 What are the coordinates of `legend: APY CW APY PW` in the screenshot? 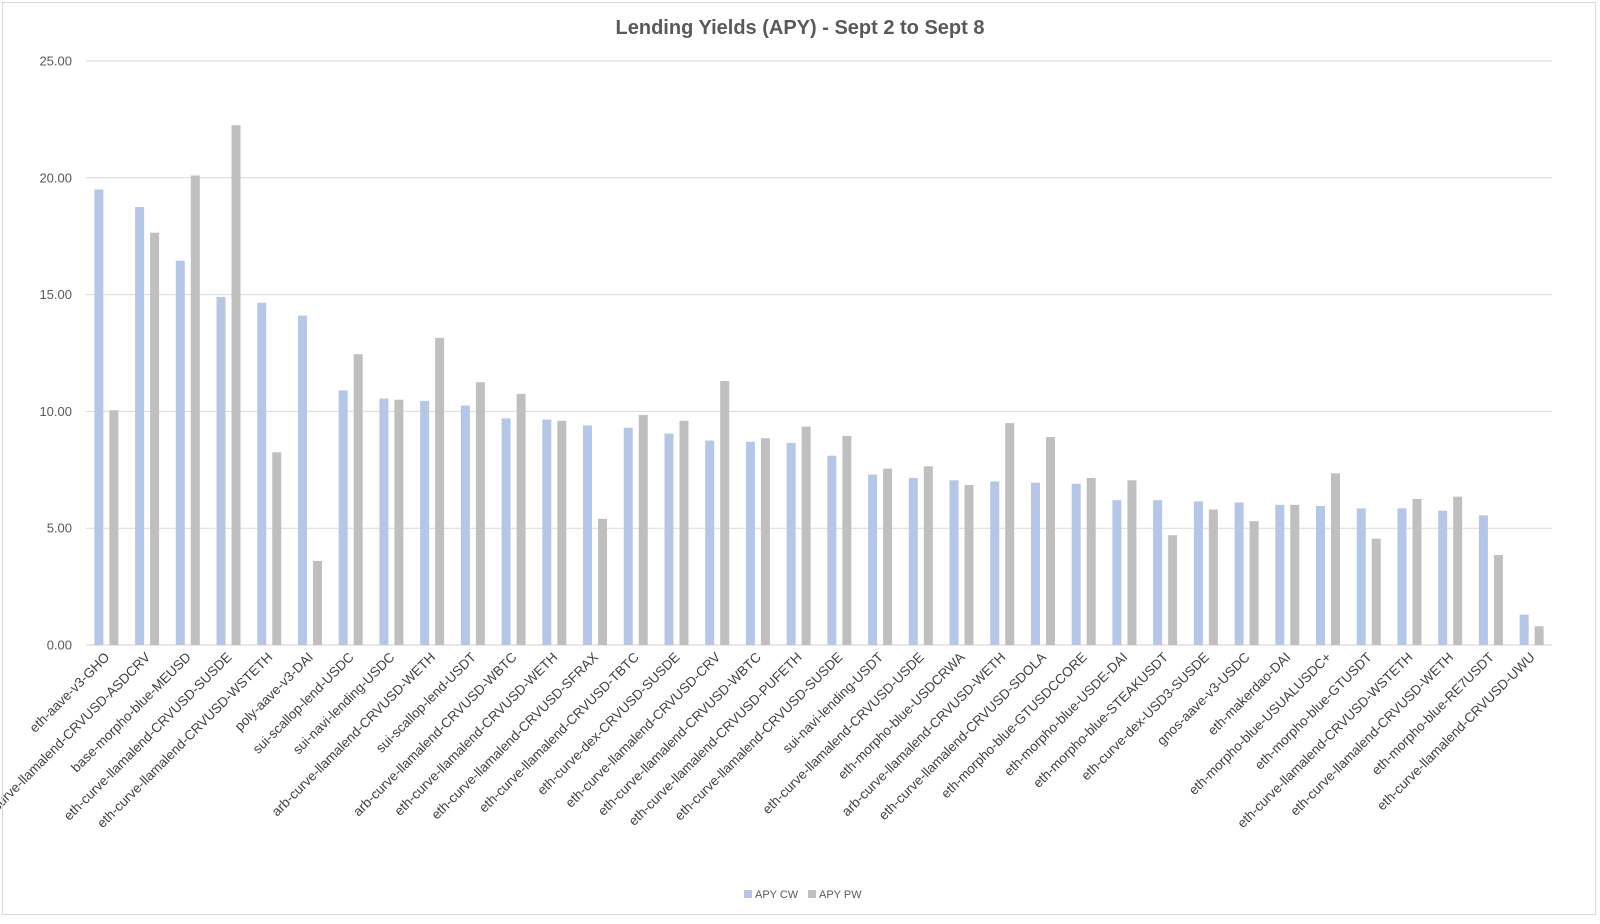 It's located at (803, 895).